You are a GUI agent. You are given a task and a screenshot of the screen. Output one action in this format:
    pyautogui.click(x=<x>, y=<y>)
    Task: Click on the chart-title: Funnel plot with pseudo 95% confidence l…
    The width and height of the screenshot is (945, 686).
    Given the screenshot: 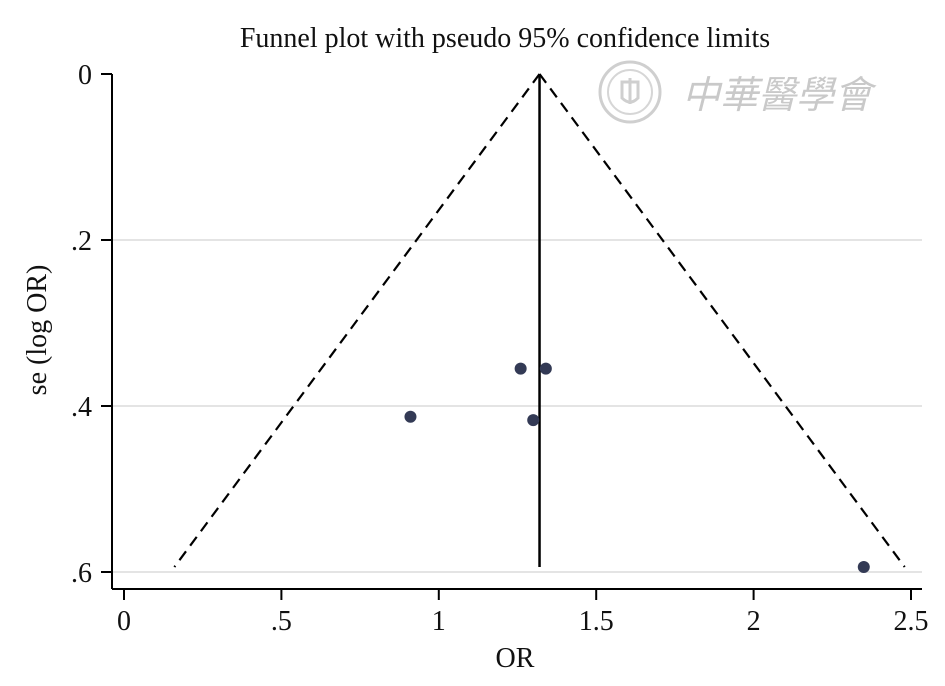 What is the action you would take?
    pyautogui.click(x=505, y=38)
    